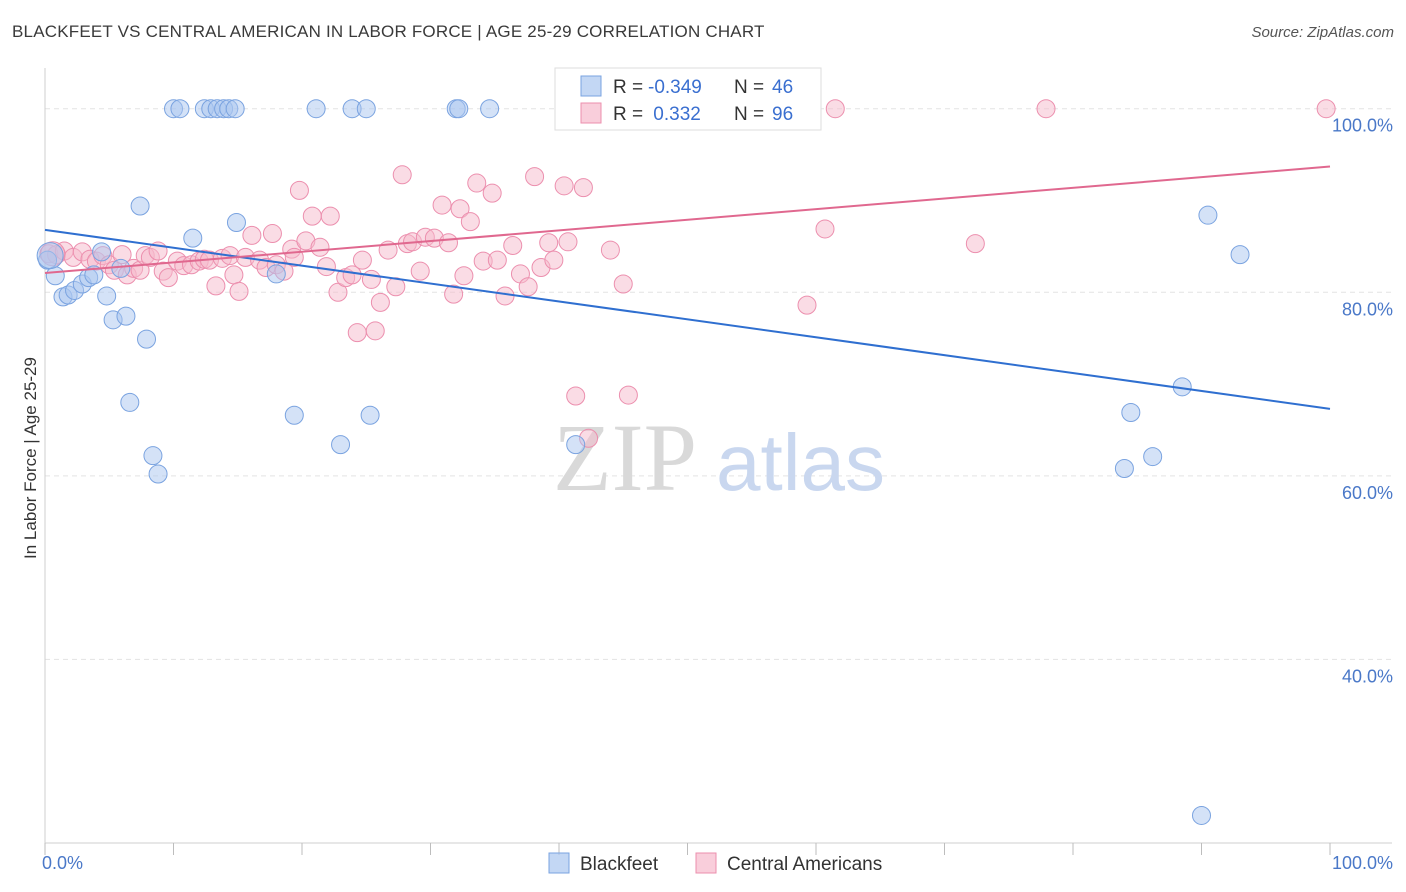 The image size is (1406, 892). What do you see at coordinates (800, 462) in the screenshot?
I see `watermark-atlas-text: atlas` at bounding box center [800, 462].